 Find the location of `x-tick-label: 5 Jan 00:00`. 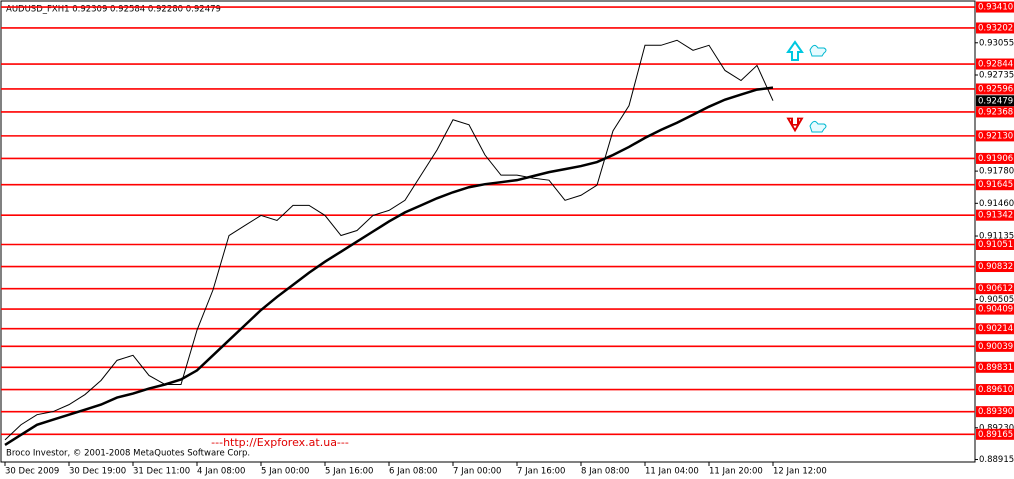

x-tick-label: 5 Jan 00:00 is located at coordinates (285, 472).